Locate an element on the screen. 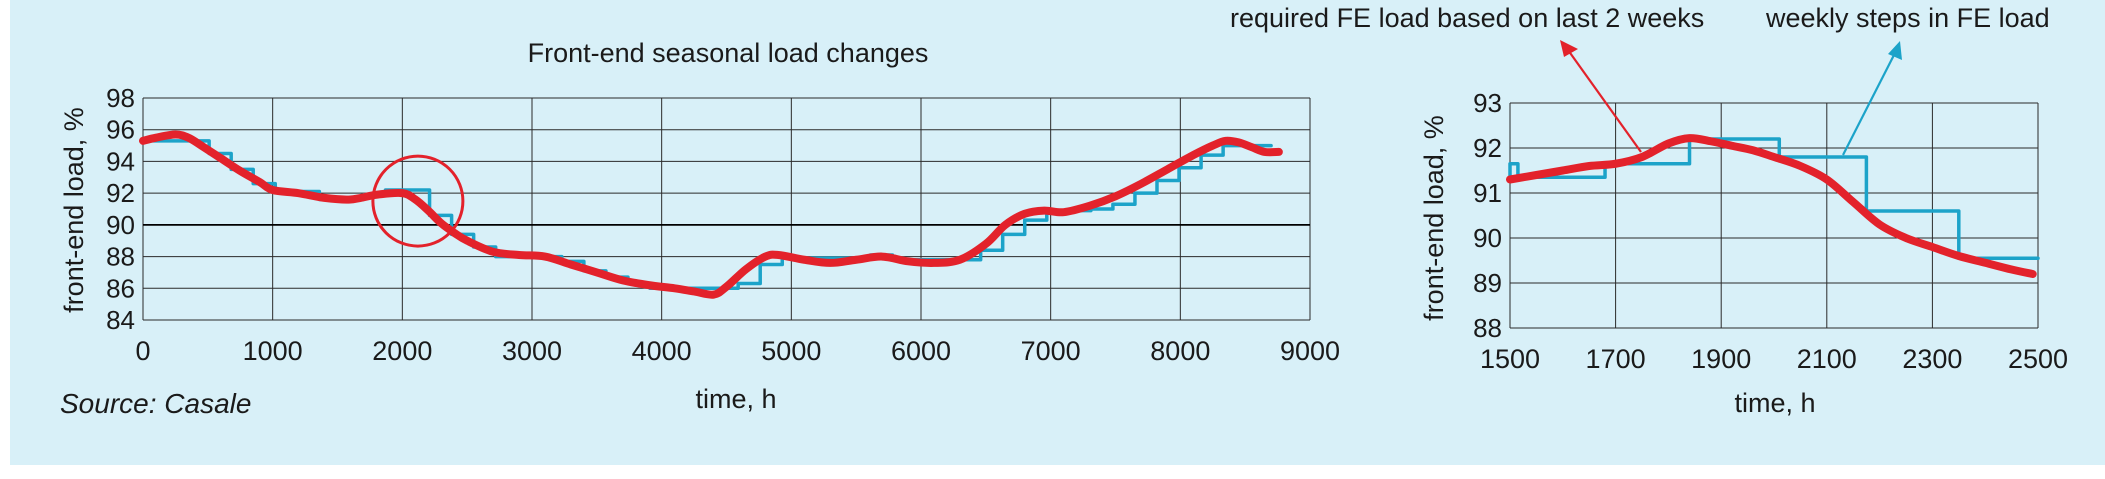  left-chart-title: Front-end seasonal load changes is located at coordinates (728, 53).